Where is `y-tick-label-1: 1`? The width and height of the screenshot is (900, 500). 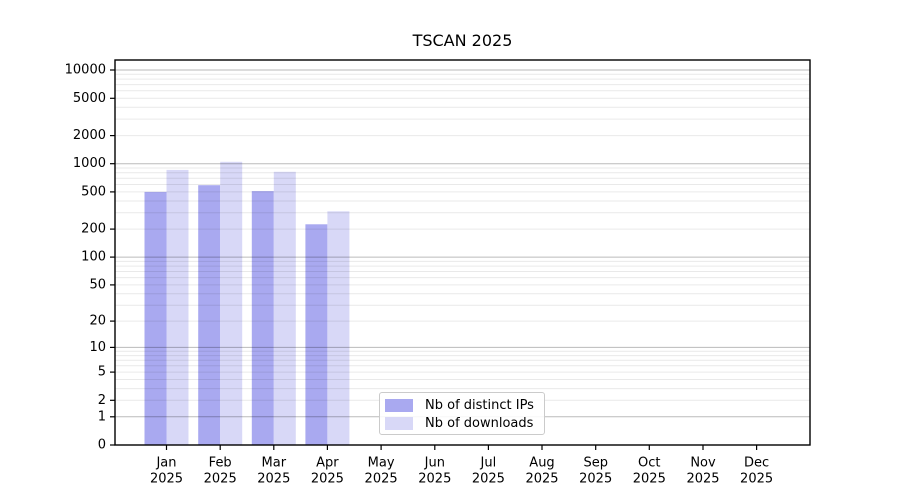 y-tick-label-1: 1 is located at coordinates (102, 416).